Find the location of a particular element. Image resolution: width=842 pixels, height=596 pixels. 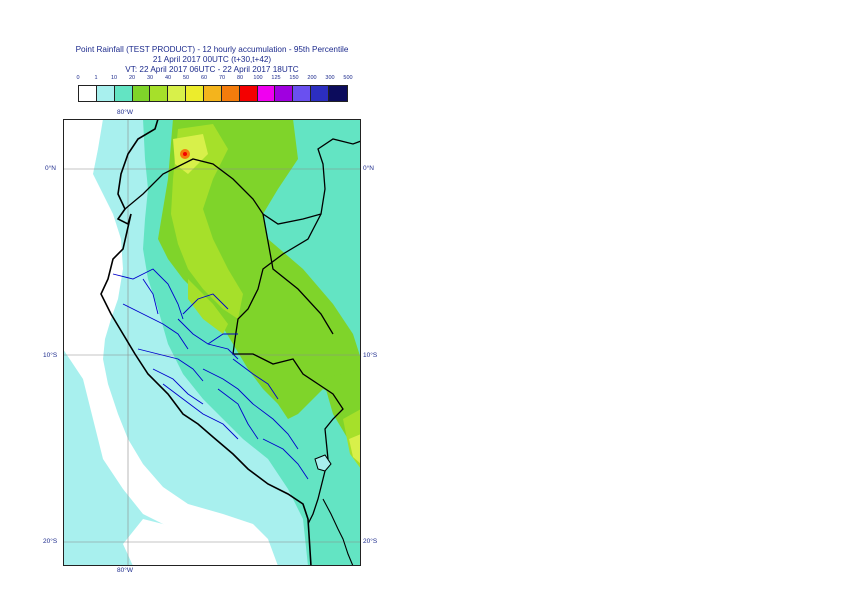

legend-tick-label: 150 is located at coordinates (294, 78).